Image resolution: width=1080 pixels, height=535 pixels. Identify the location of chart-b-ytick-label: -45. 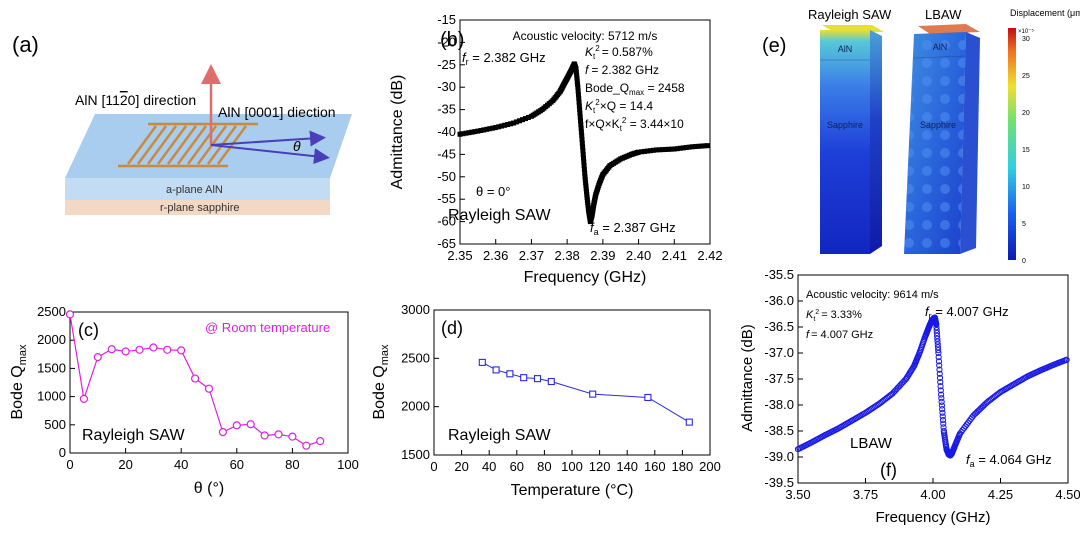
(446, 153).